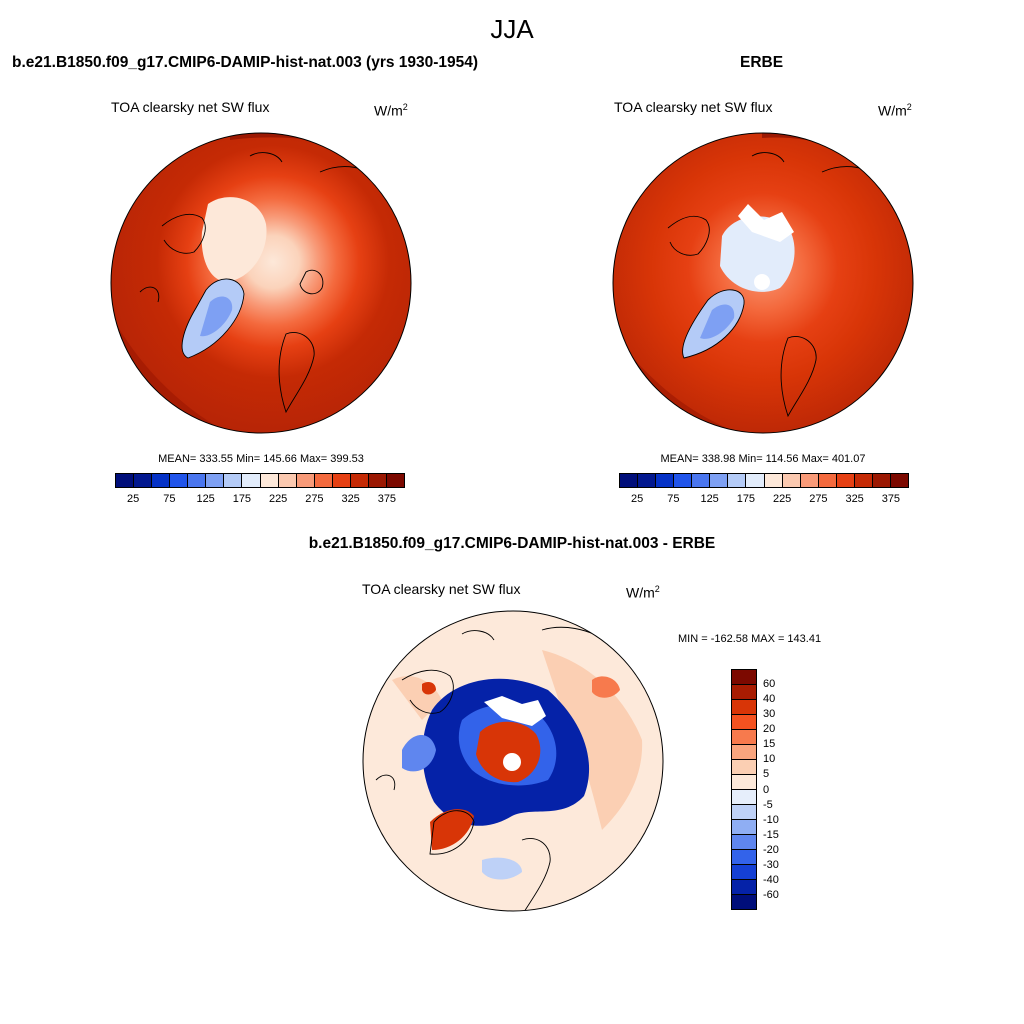 This screenshot has height=1024, width=1024. Describe the element at coordinates (391, 110) in the screenshot. I see `panel-1-units: W/m2` at that location.